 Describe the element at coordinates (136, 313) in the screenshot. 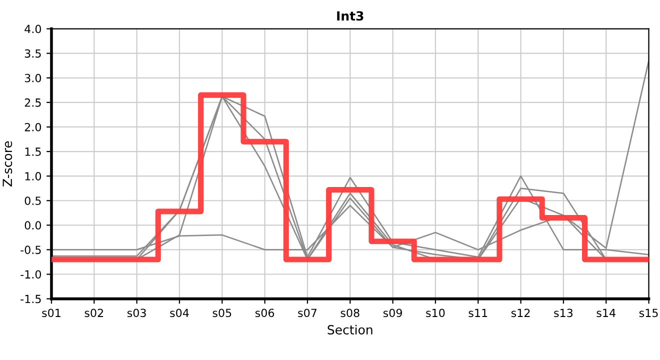

I see `x-tick-label: s03` at that location.